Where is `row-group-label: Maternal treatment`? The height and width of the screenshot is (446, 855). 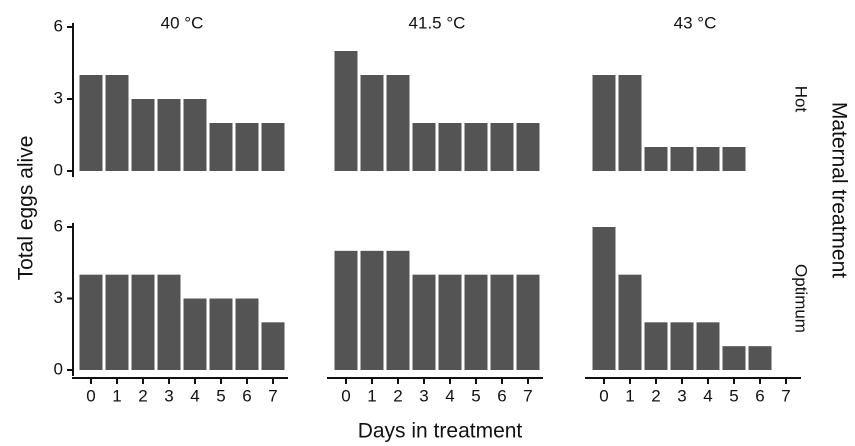 row-group-label: Maternal treatment is located at coordinates (838, 190).